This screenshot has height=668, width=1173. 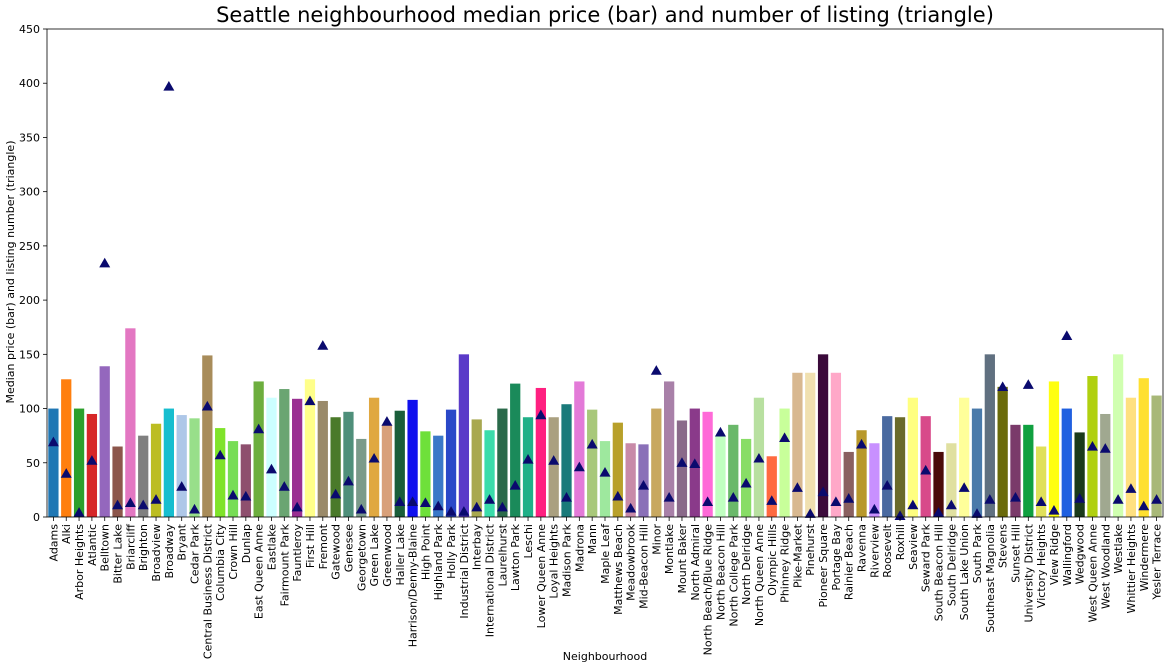 I want to click on x-tick-label: Minor, so click(x=656, y=539).